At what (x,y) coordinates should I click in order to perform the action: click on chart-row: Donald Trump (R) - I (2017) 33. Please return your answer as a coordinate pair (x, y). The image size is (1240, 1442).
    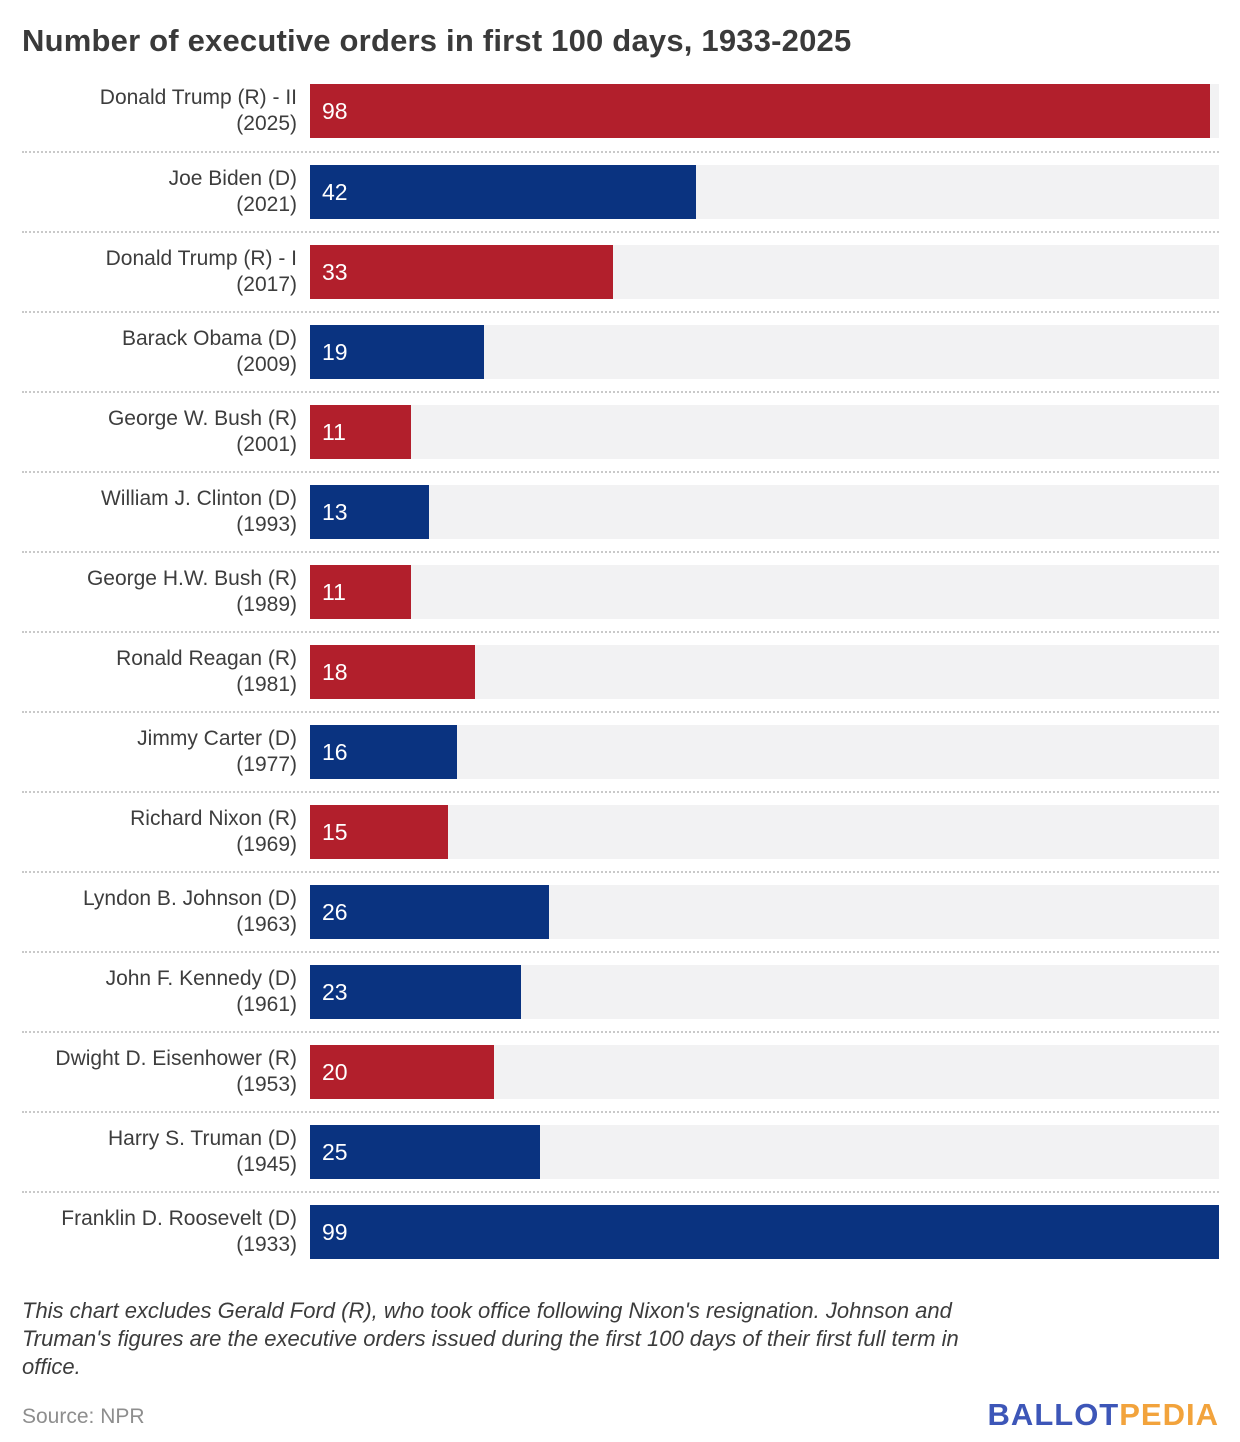
    Looking at the image, I should click on (620, 271).